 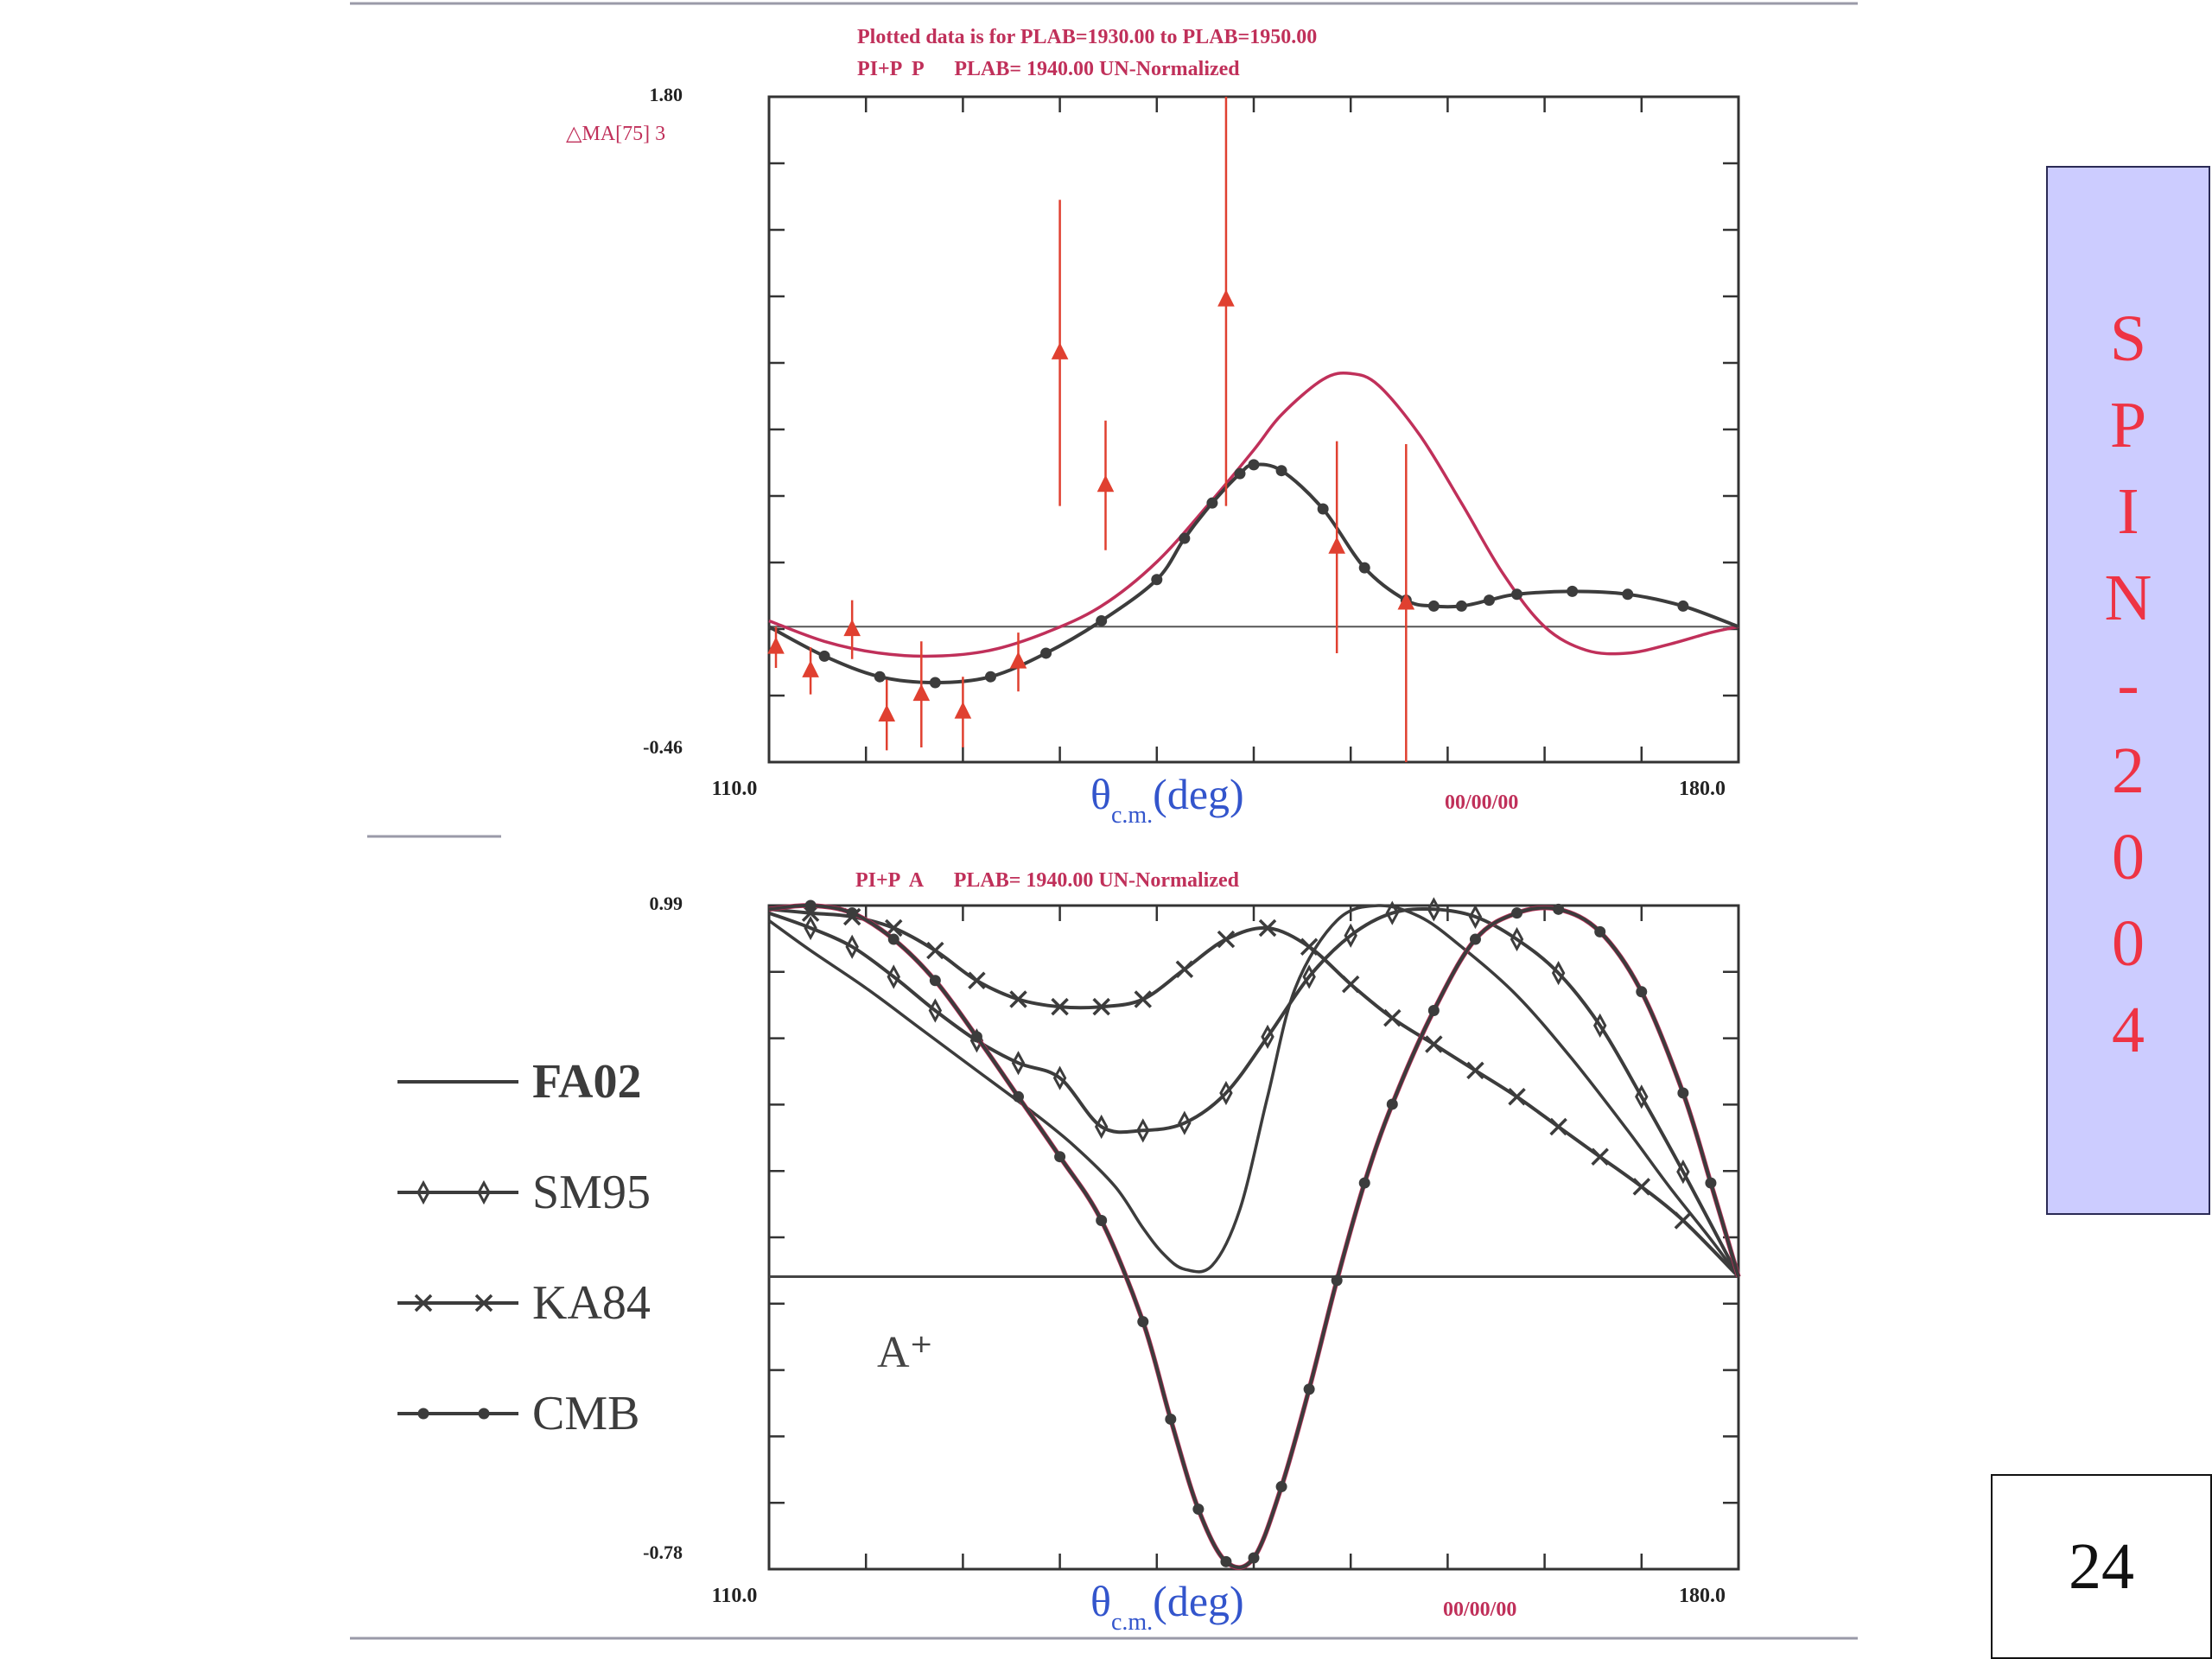 What do you see at coordinates (2128, 770) in the screenshot?
I see `banner-letter: 2` at bounding box center [2128, 770].